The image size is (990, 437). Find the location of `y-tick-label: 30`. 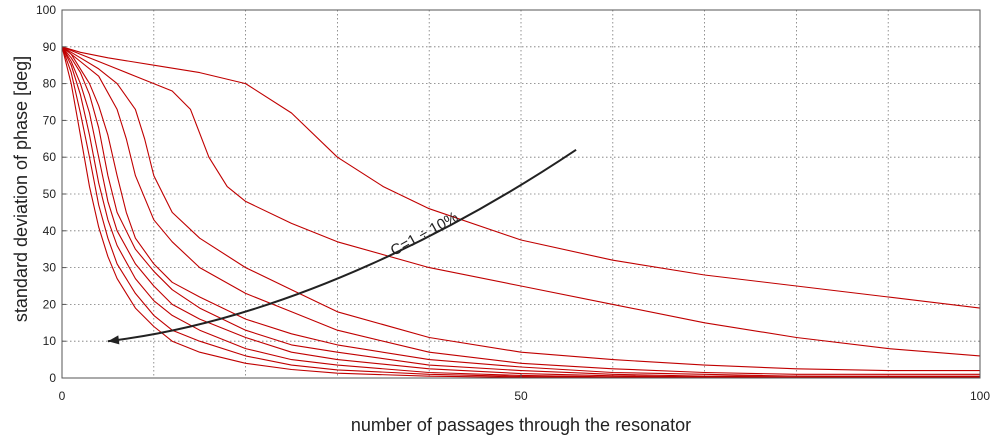

y-tick-label: 30 is located at coordinates (50, 268).